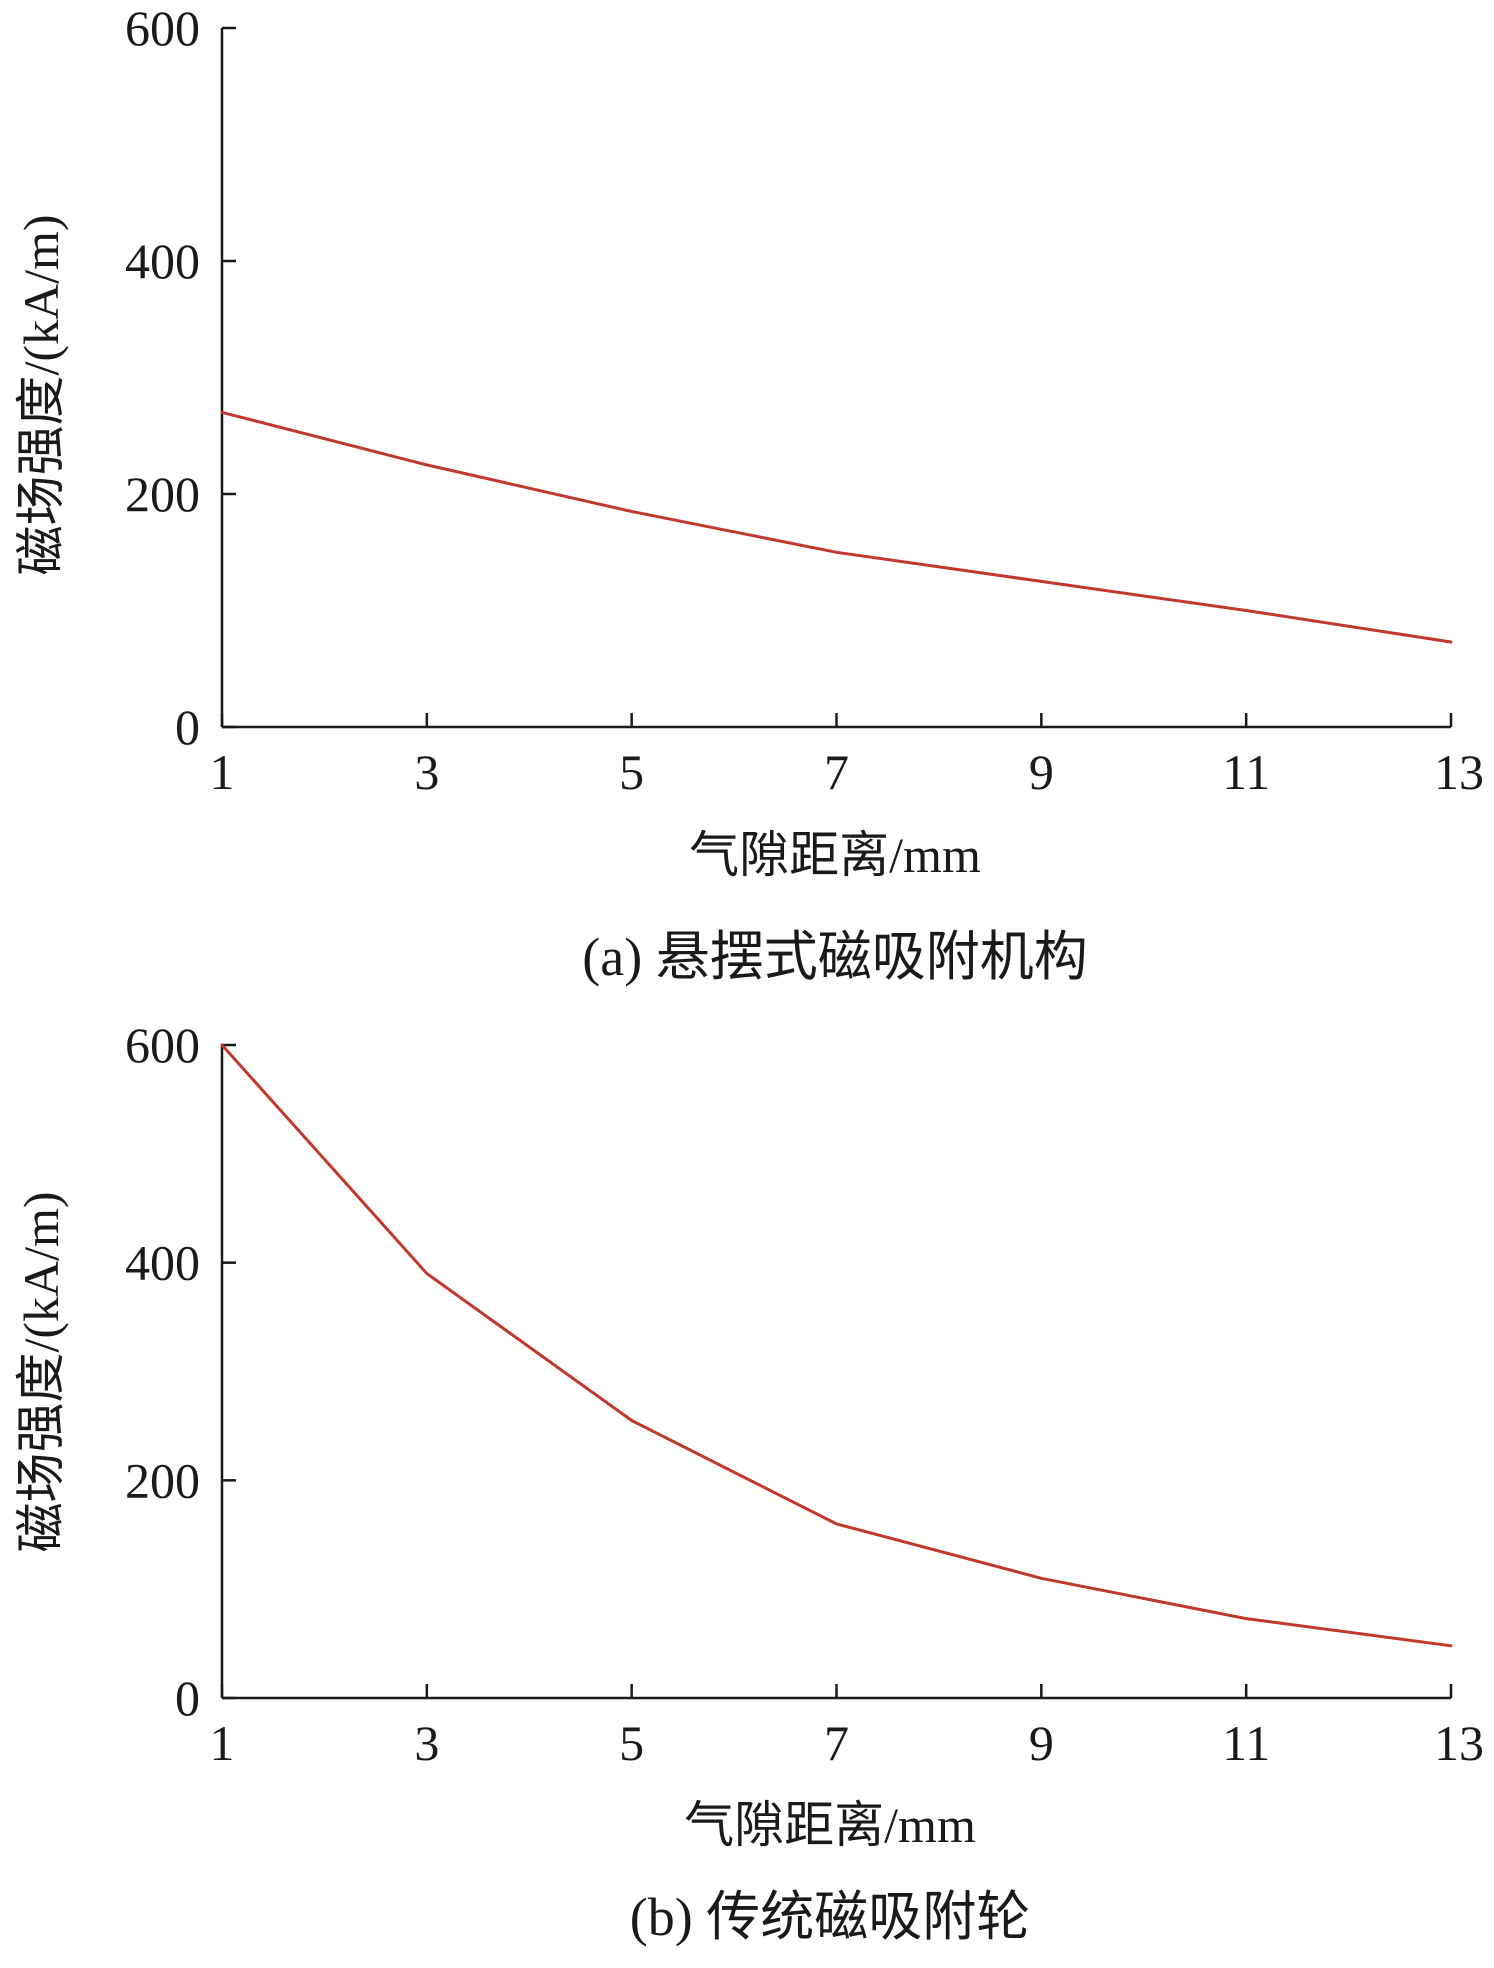  What do you see at coordinates (426, 772) in the screenshot?
I see `panel-a-x-tick-label: 3` at bounding box center [426, 772].